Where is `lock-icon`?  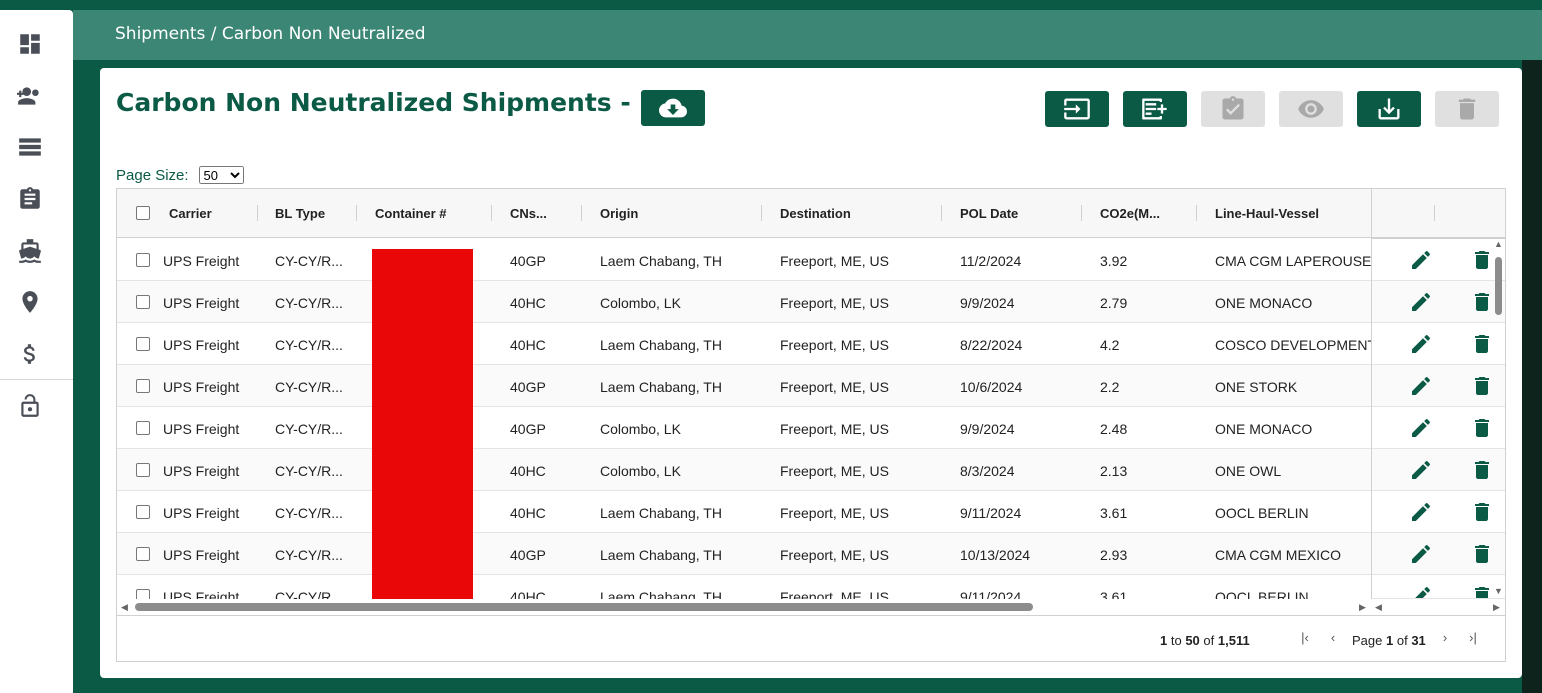
lock-icon is located at coordinates (30, 406).